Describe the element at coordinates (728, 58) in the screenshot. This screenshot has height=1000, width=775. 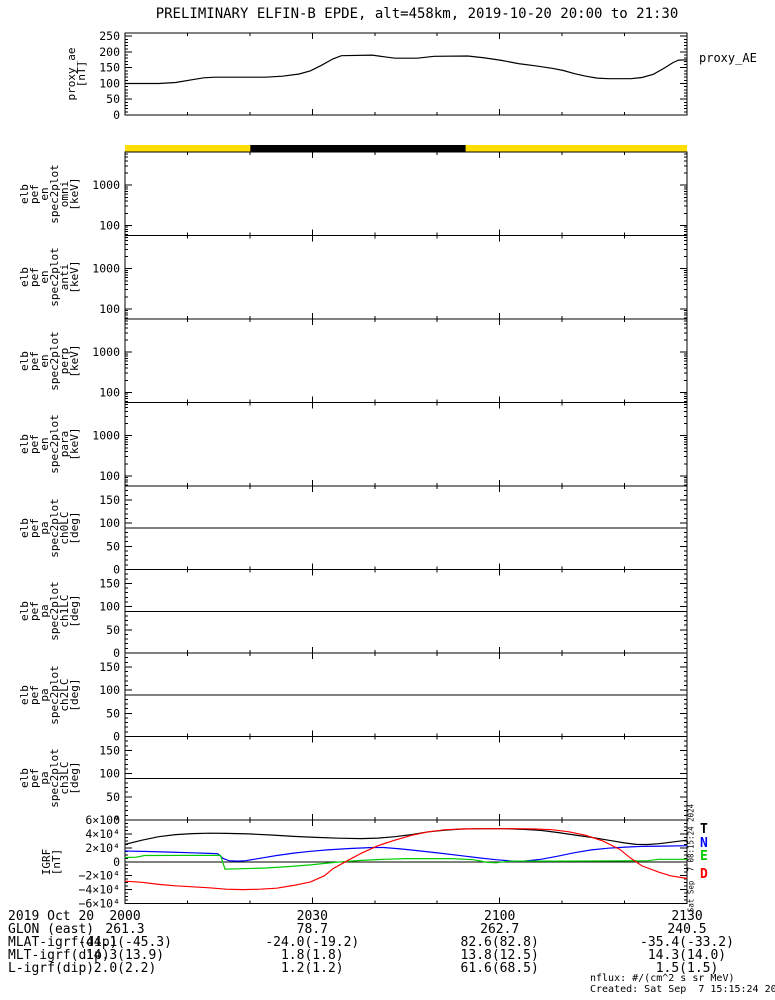
I see `proxy-ae-series-label: proxy_AE` at that location.